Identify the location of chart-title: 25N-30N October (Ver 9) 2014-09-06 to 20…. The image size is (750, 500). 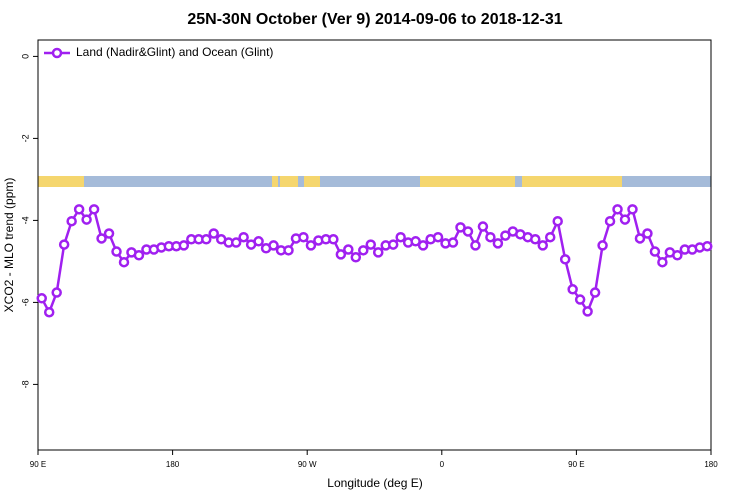
(374, 19).